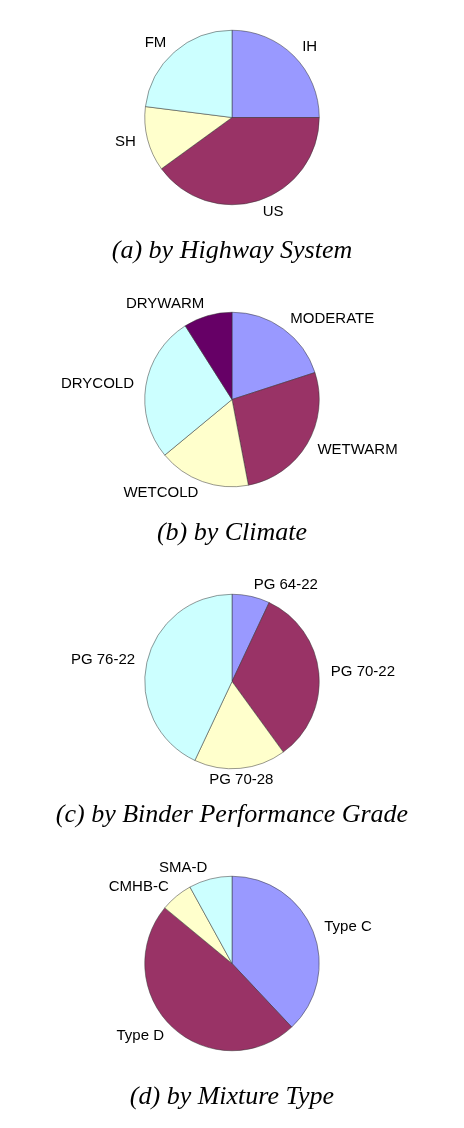 This screenshot has height=1128, width=464. I want to click on slice-label: IH, so click(310, 46).